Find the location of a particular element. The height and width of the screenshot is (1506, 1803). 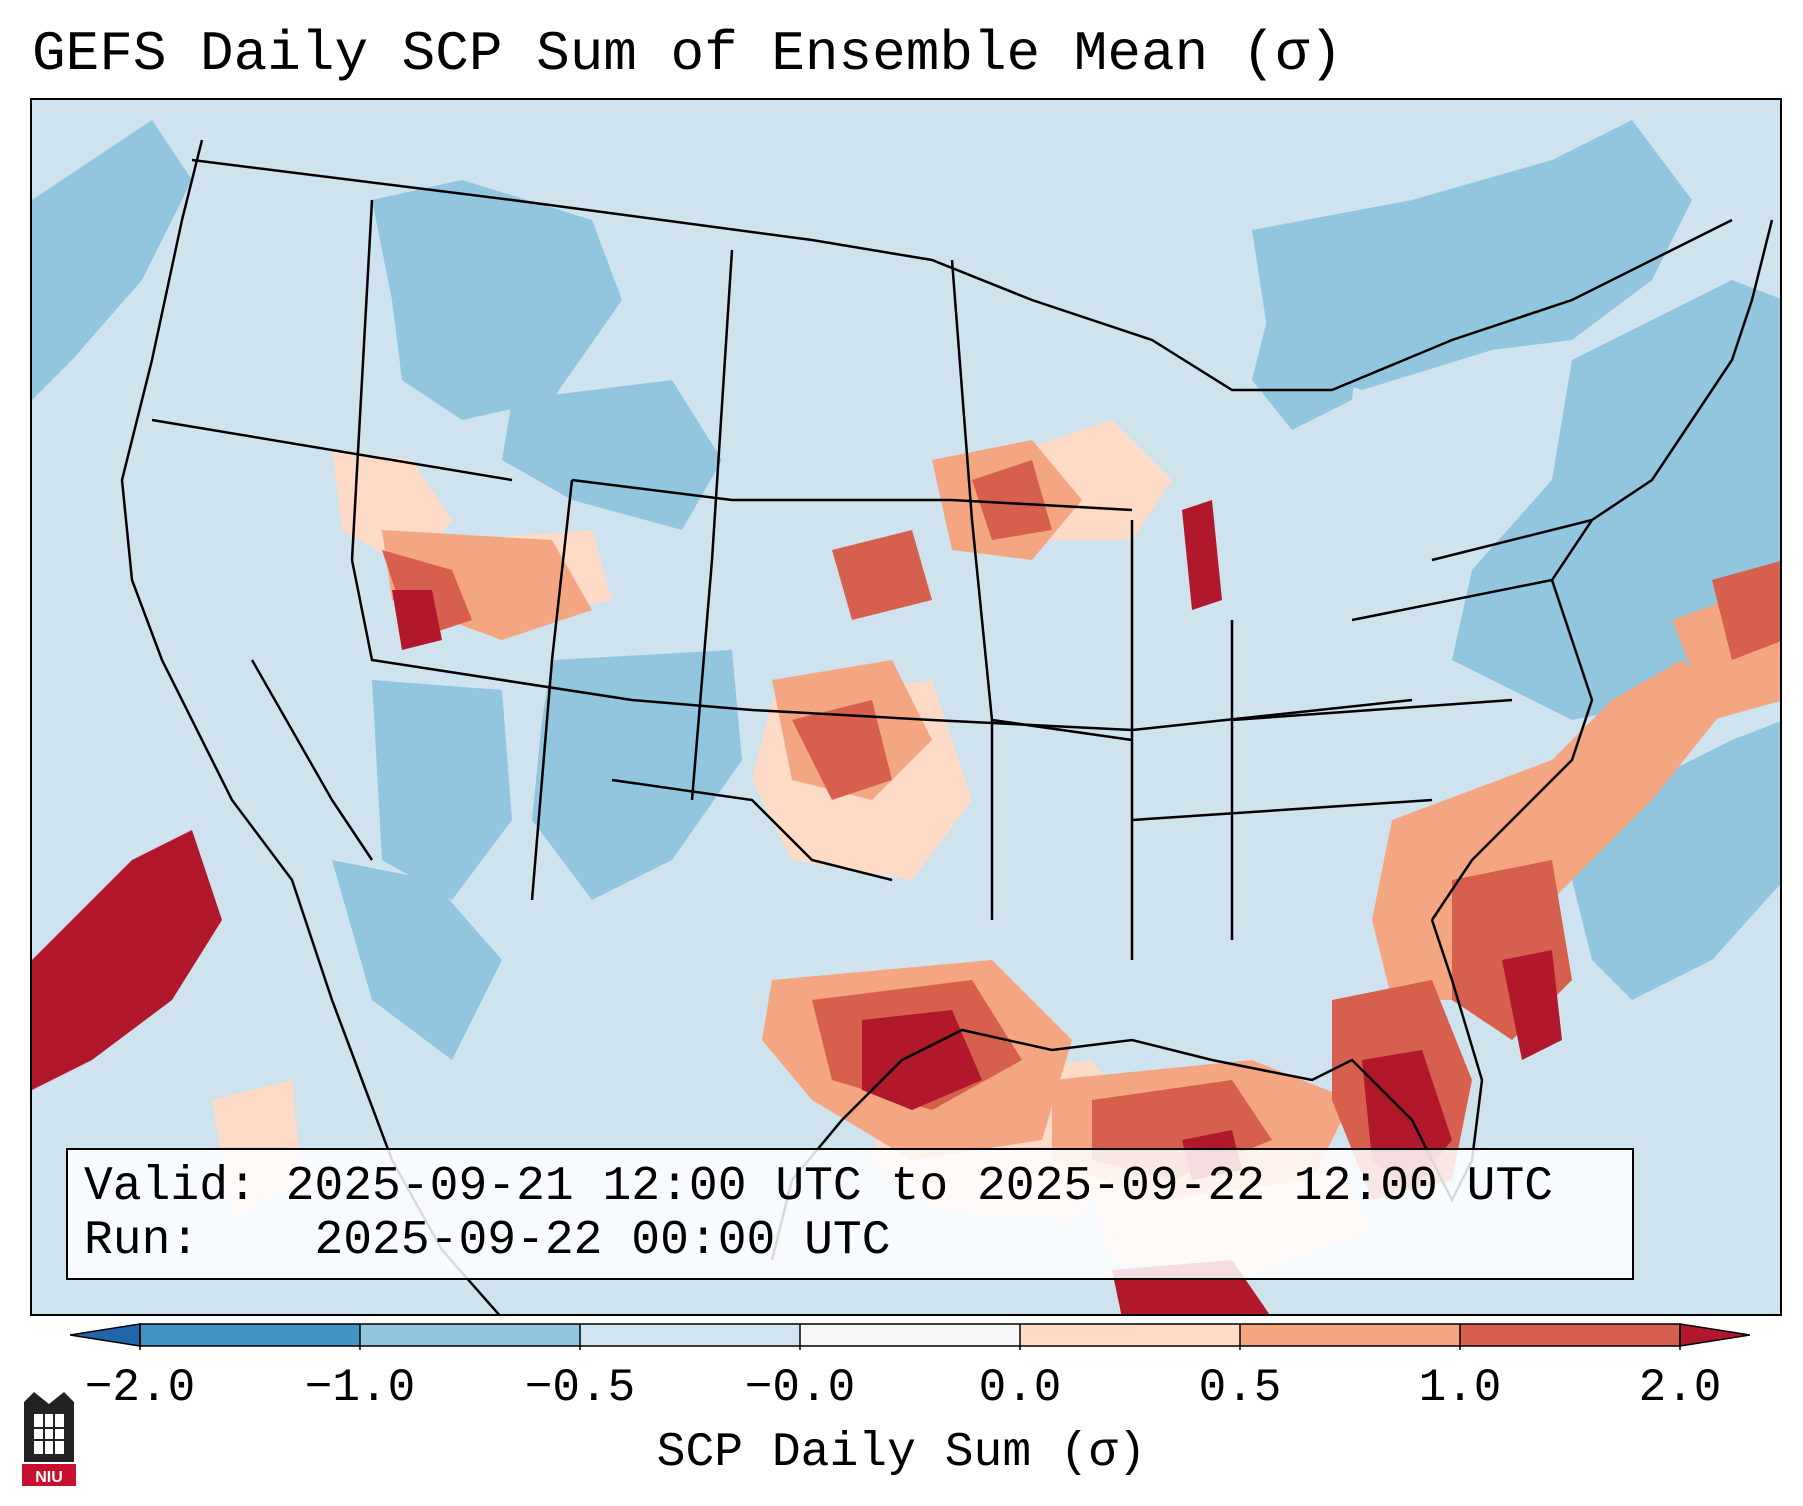

colorbar is located at coordinates (910, 1336).